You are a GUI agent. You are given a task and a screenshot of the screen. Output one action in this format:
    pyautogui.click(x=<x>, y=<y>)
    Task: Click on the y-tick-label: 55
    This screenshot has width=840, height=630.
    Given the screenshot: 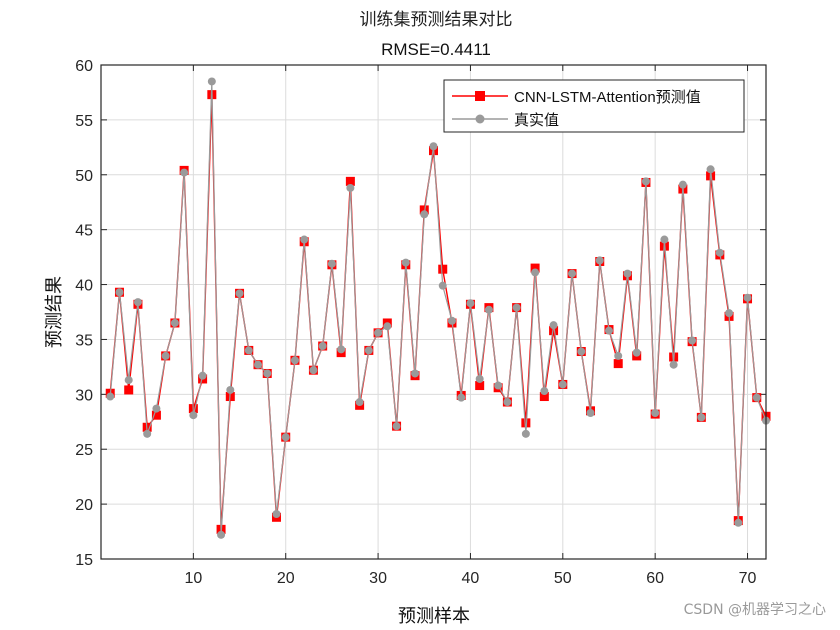 What is the action you would take?
    pyautogui.click(x=84, y=121)
    